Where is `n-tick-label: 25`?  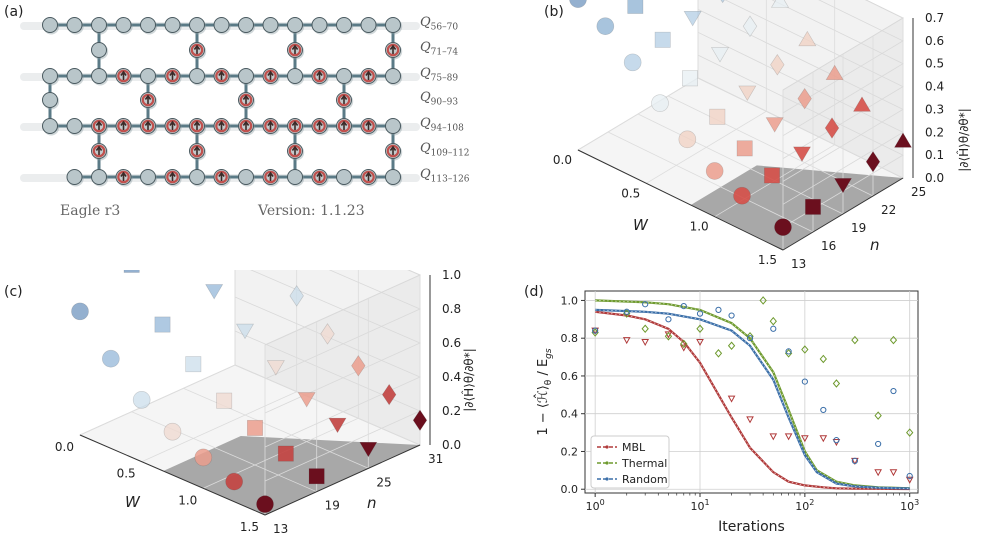
n-tick-label: 25 is located at coordinates (383, 482).